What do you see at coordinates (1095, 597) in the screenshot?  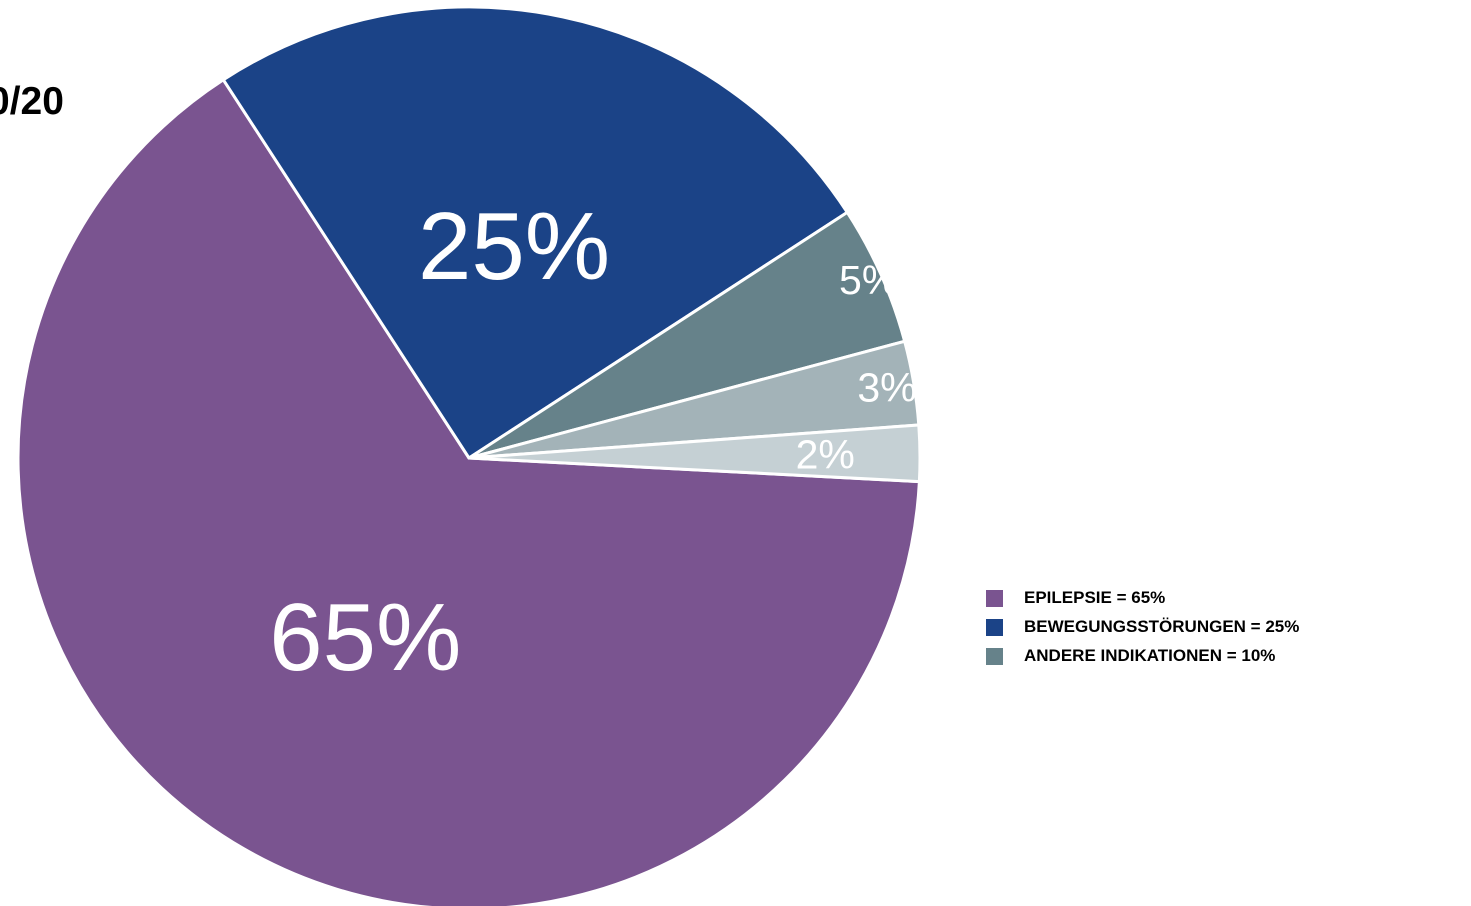 I see `legend-label-epilepsie: EPILEPSIE = 65%` at bounding box center [1095, 597].